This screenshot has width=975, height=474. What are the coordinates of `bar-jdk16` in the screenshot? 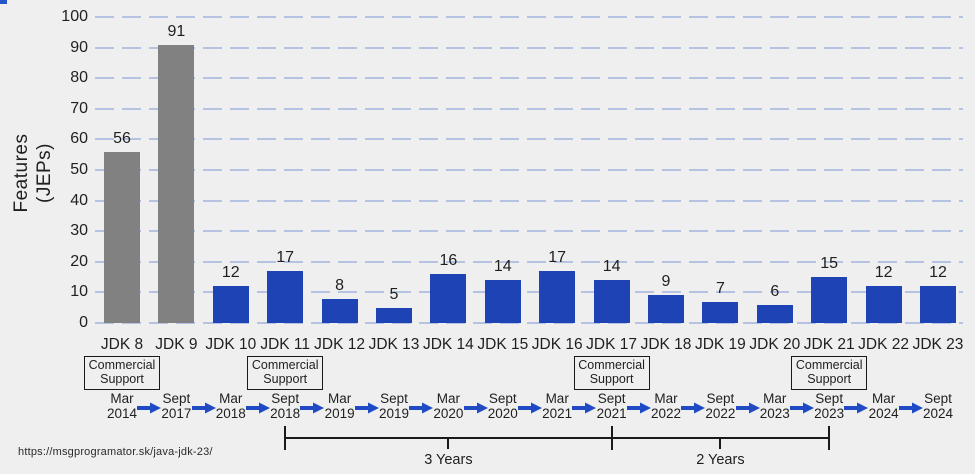 It's located at (557, 296).